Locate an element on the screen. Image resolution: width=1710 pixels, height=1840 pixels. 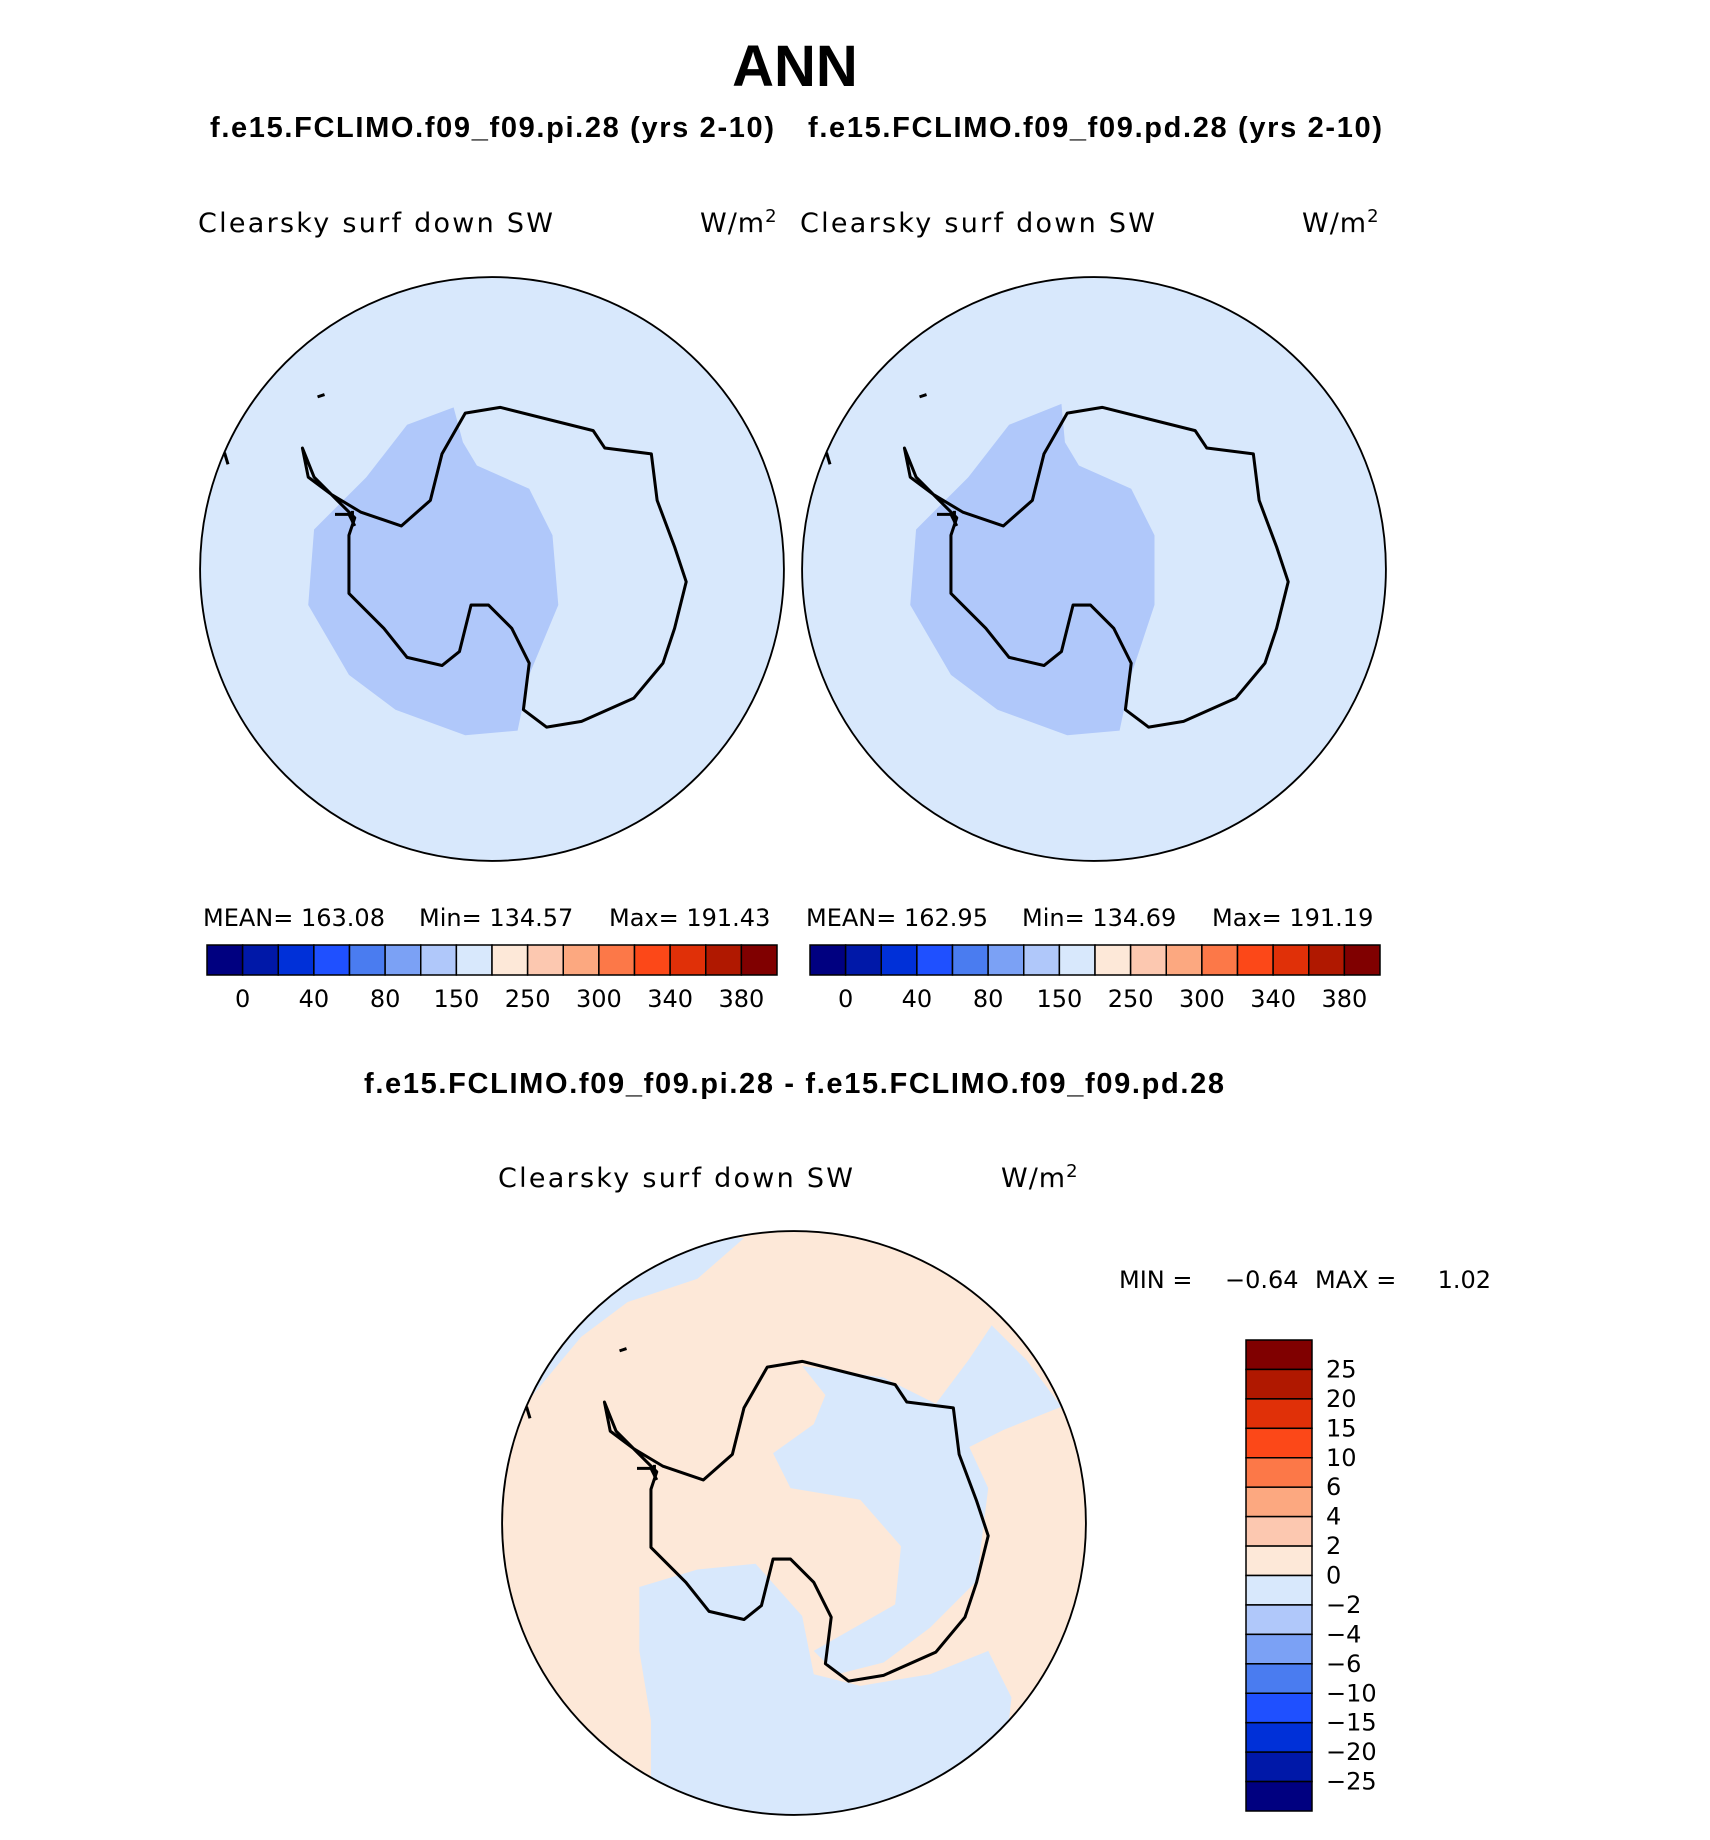
max-stat: Max= 191.19 is located at coordinates (1292, 918).